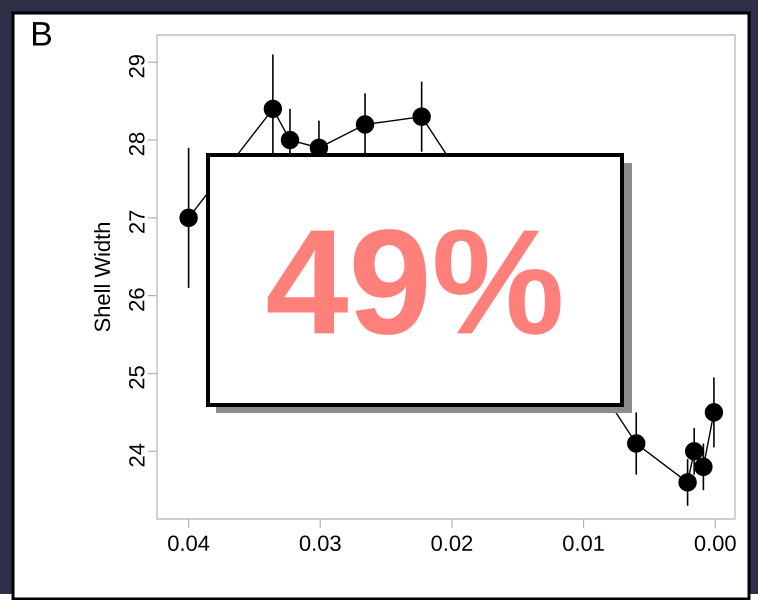 This screenshot has width=758, height=600. What do you see at coordinates (136, 143) in the screenshot?
I see `y-tick-label: 28` at bounding box center [136, 143].